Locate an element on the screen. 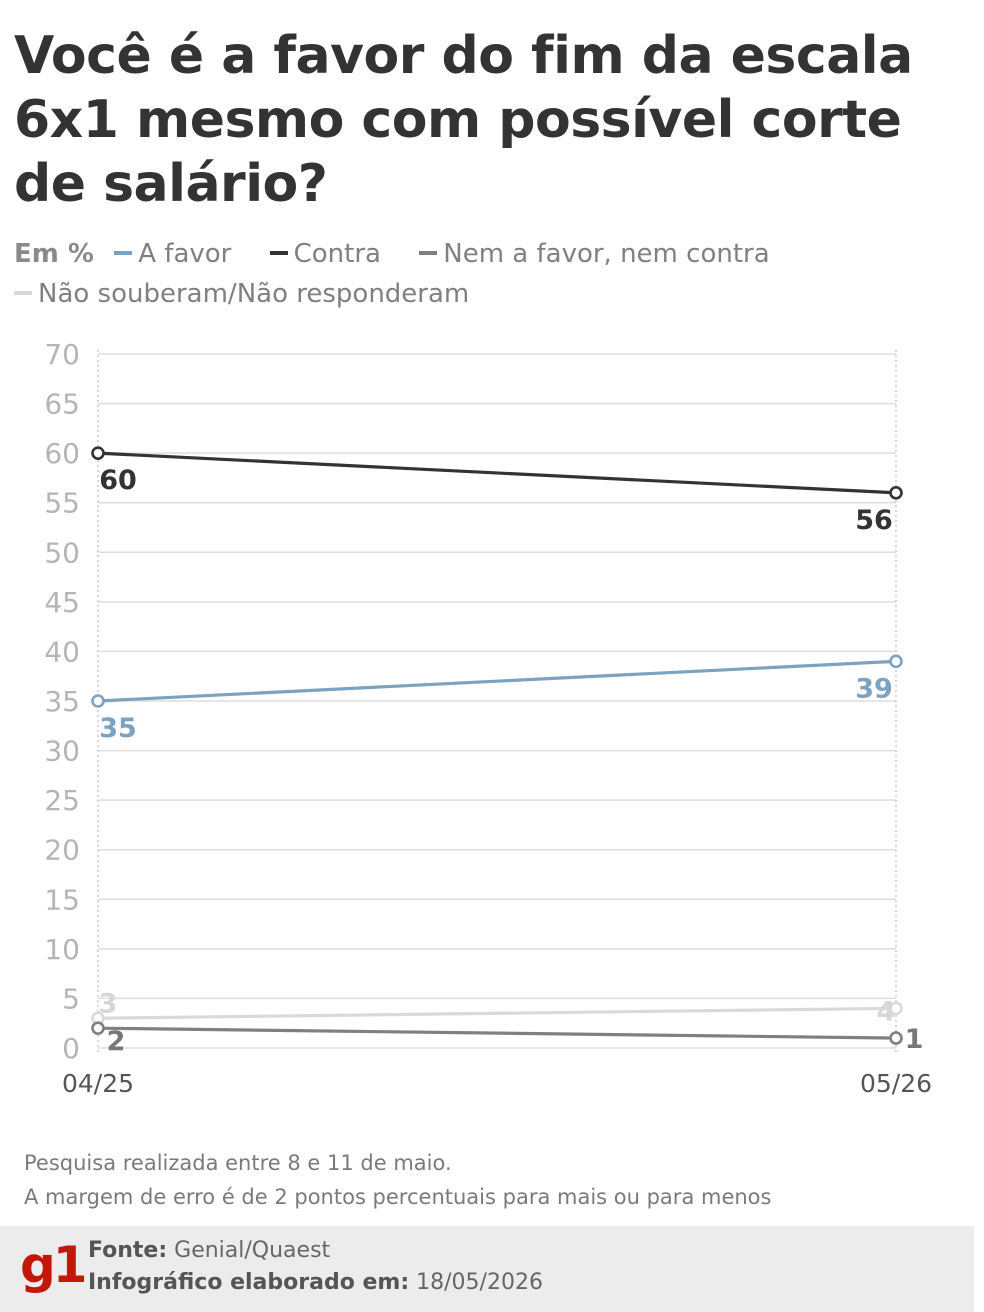 This screenshot has height=1312, width=984. y-tick-label-45: 45 is located at coordinates (62, 602).